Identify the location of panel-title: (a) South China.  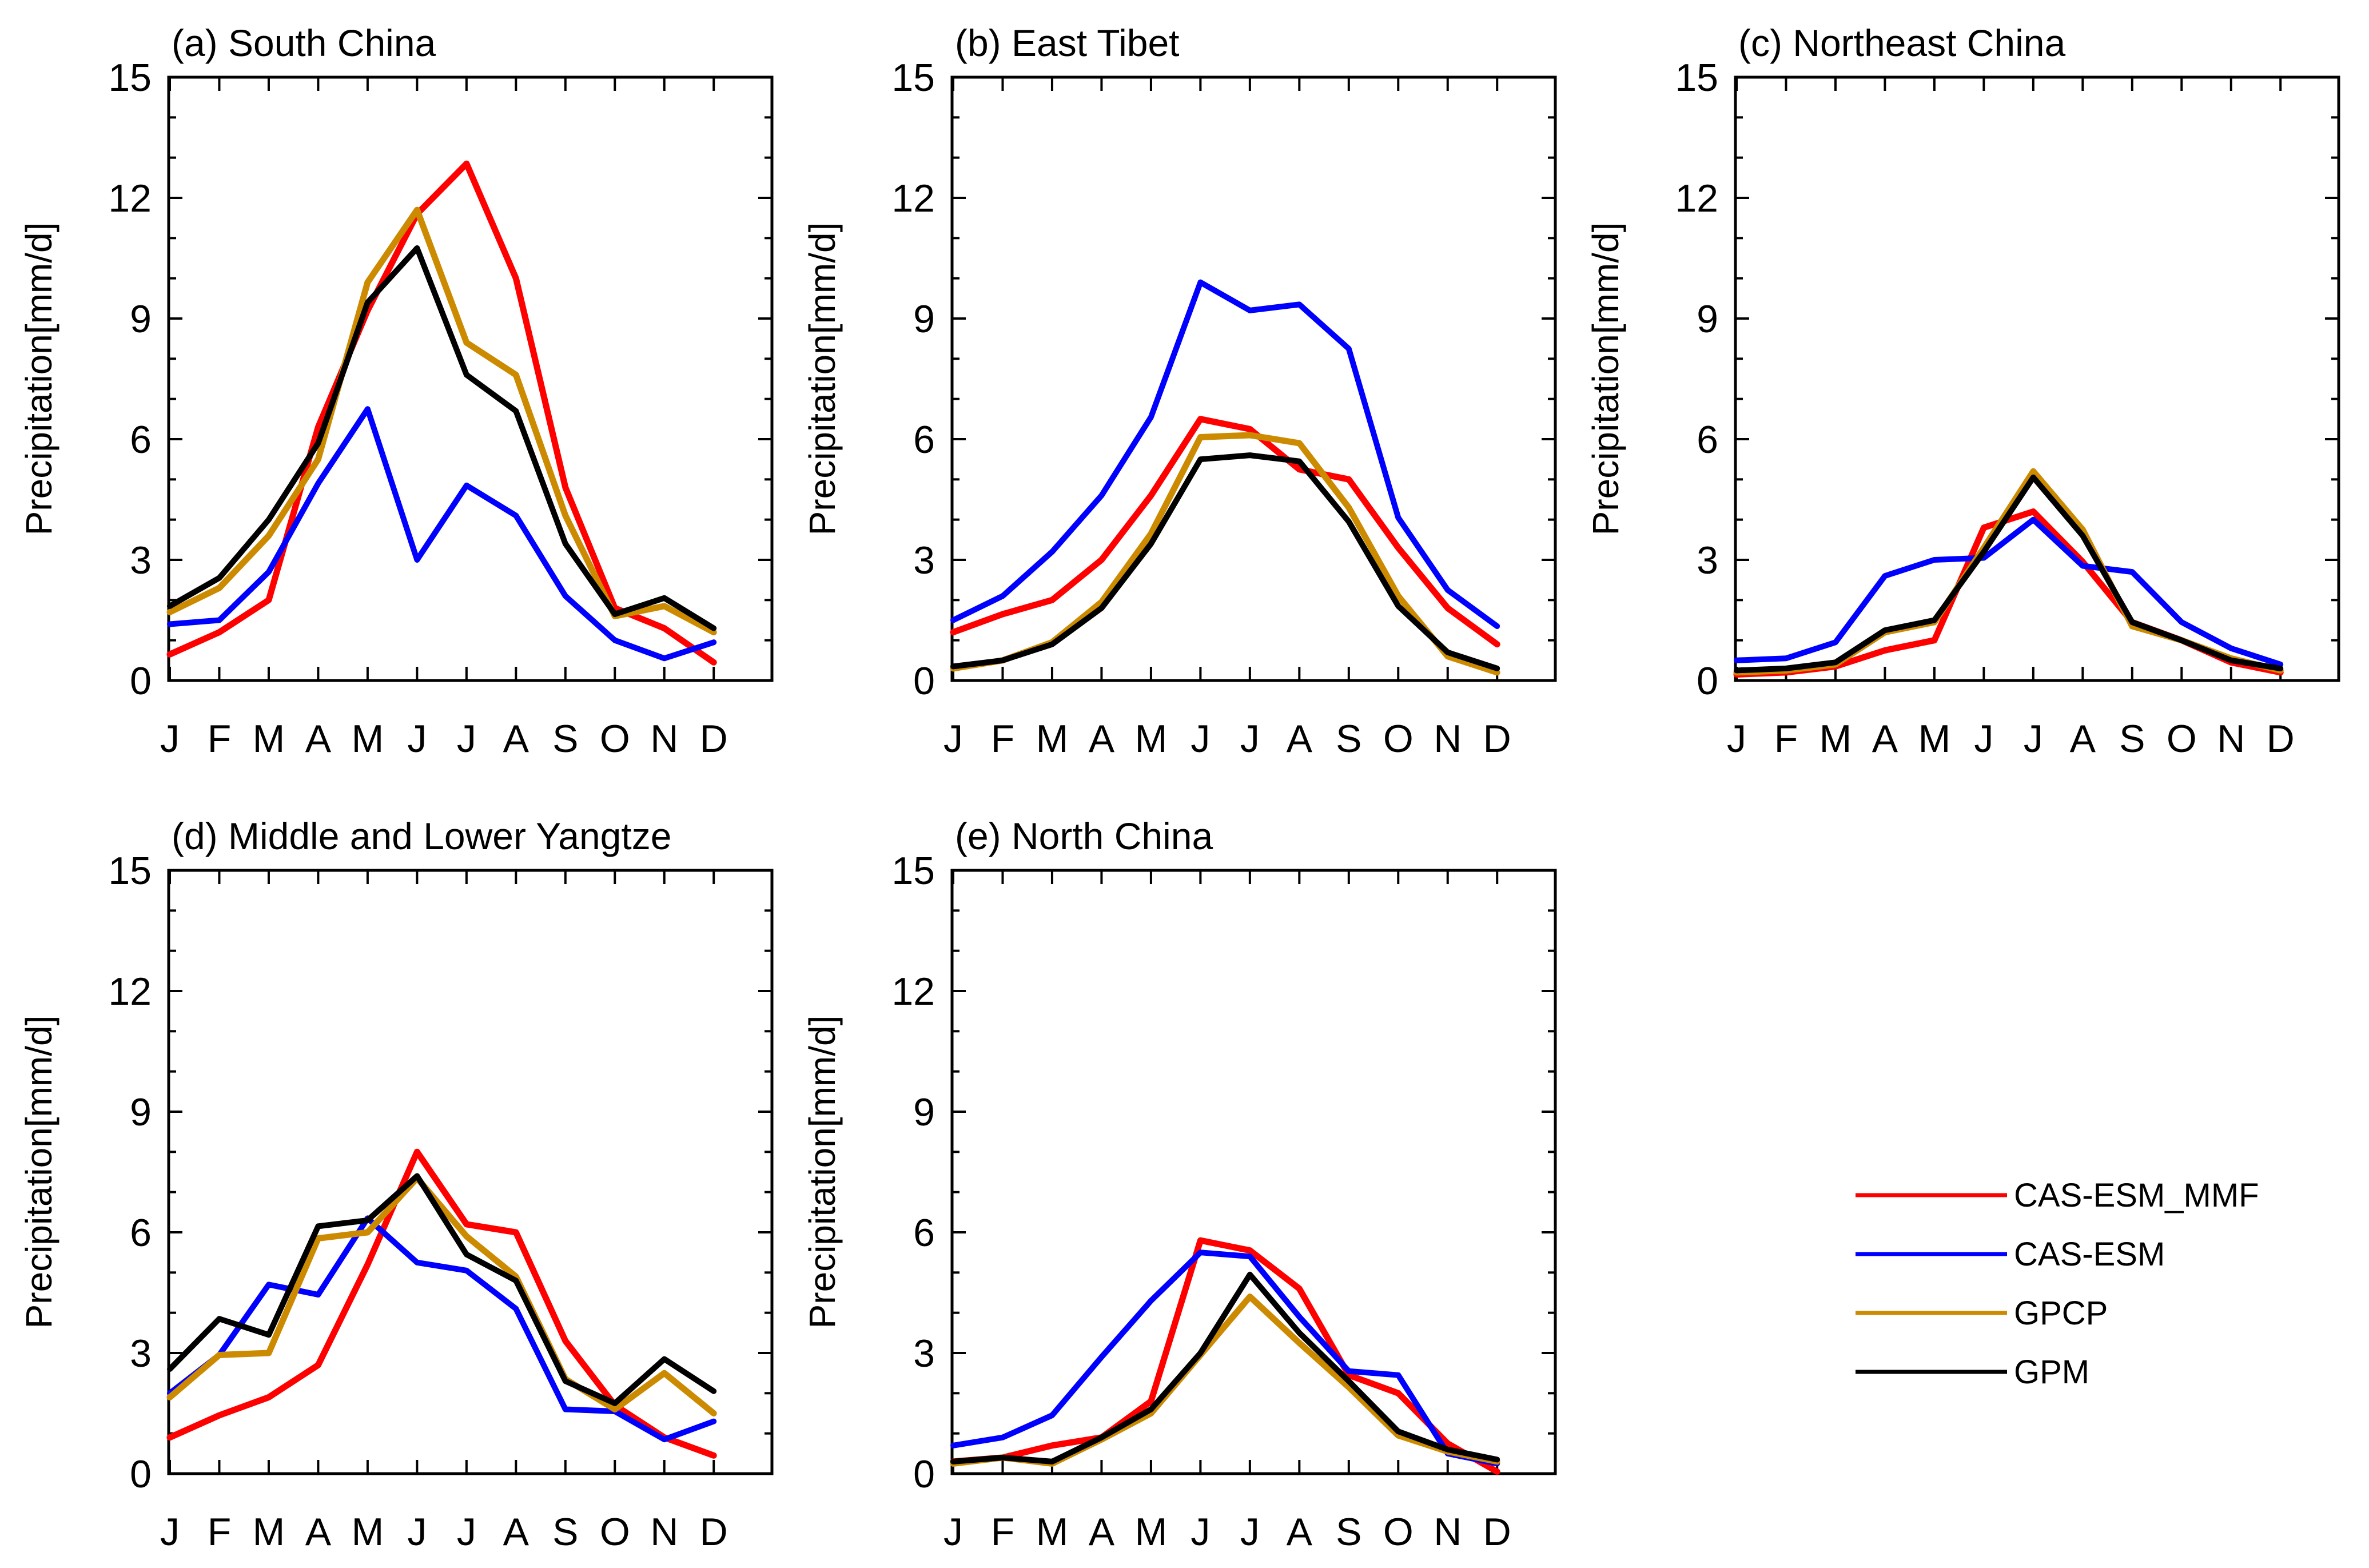
(304, 43).